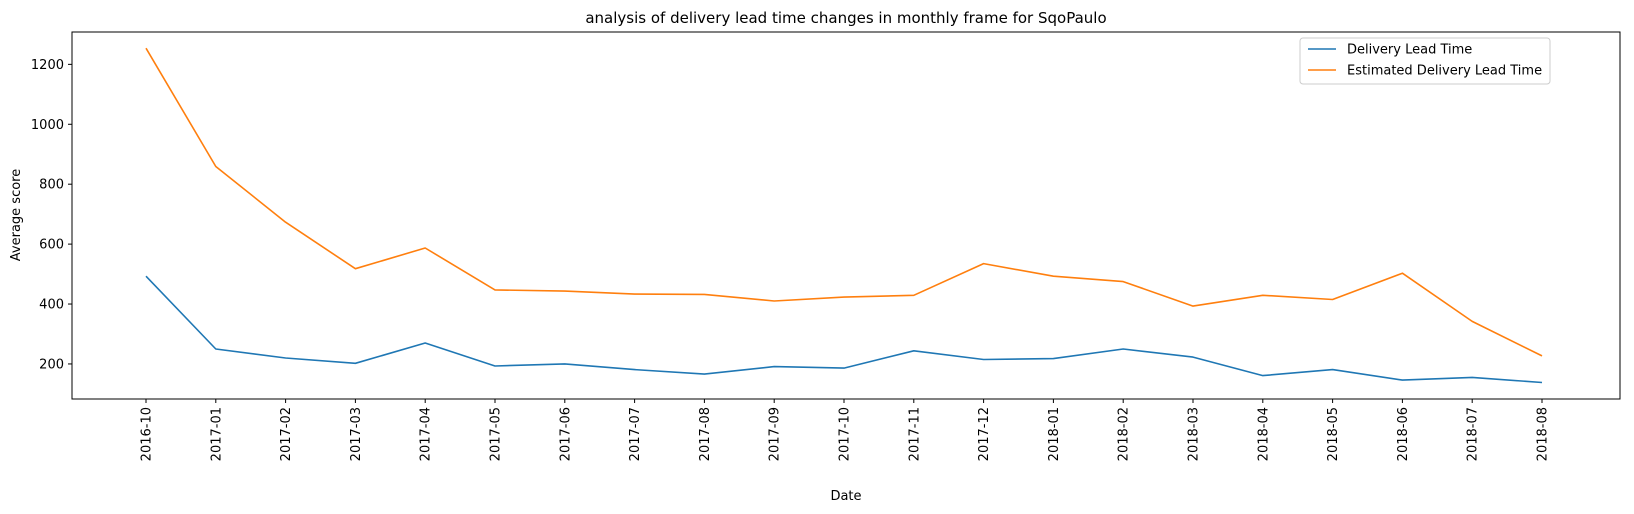 The width and height of the screenshot is (1634, 514). Describe the element at coordinates (705, 434) in the screenshot. I see `x-tick-label: 2017-08` at that location.